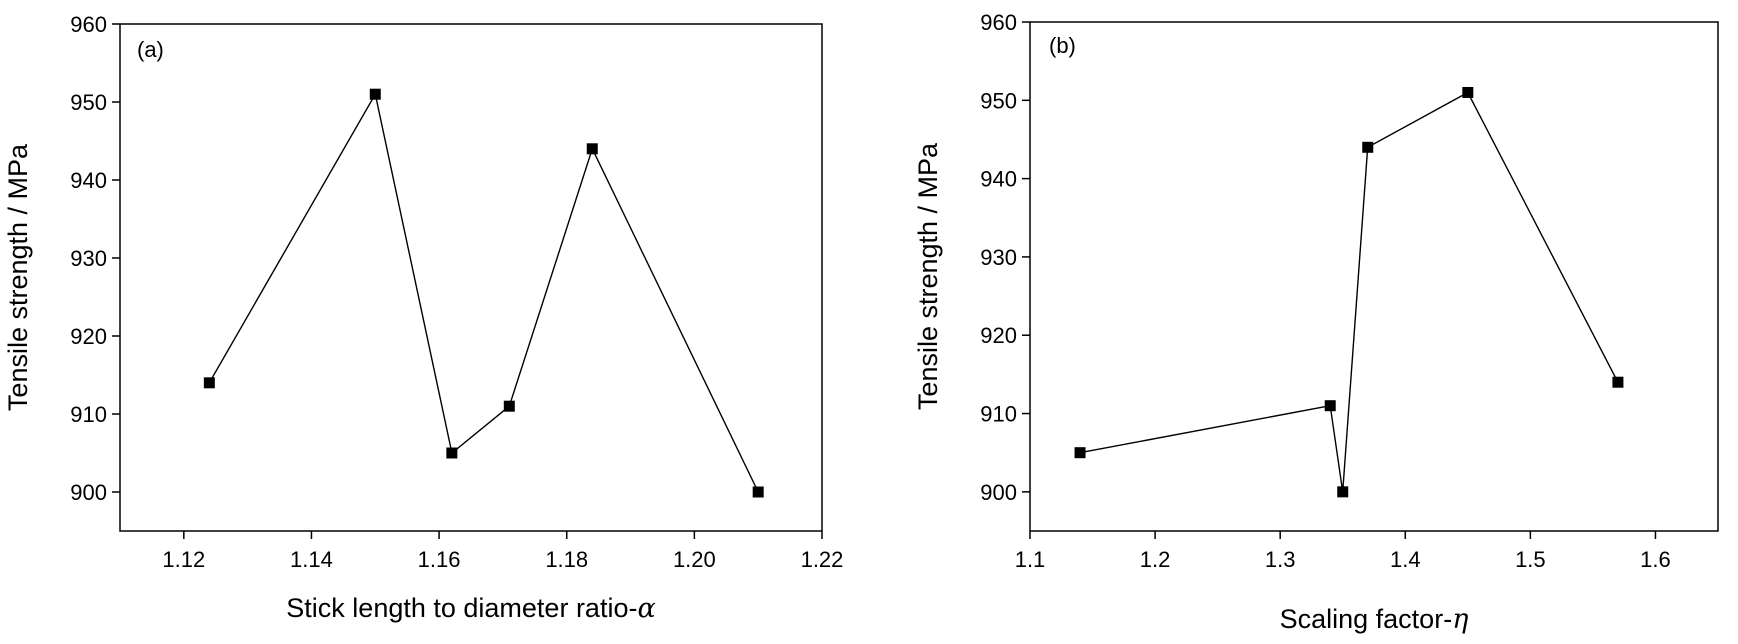  Describe the element at coordinates (1655, 559) in the screenshot. I see `x-tick-label: 1.6` at that location.